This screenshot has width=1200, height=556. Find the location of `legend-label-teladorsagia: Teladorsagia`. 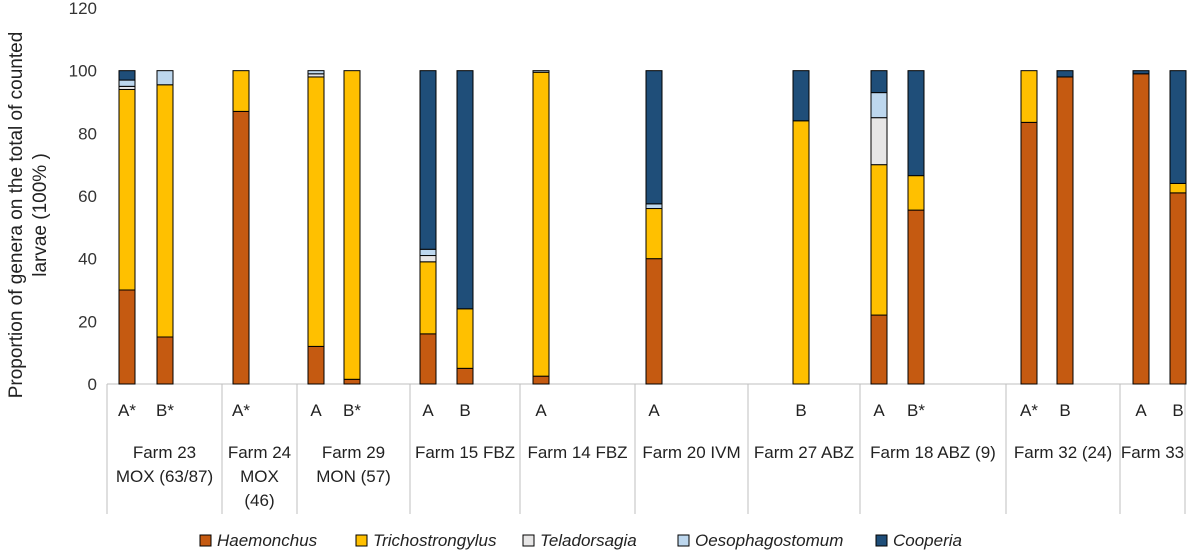

legend-label-teladorsagia: Teladorsagia is located at coordinates (588, 540).